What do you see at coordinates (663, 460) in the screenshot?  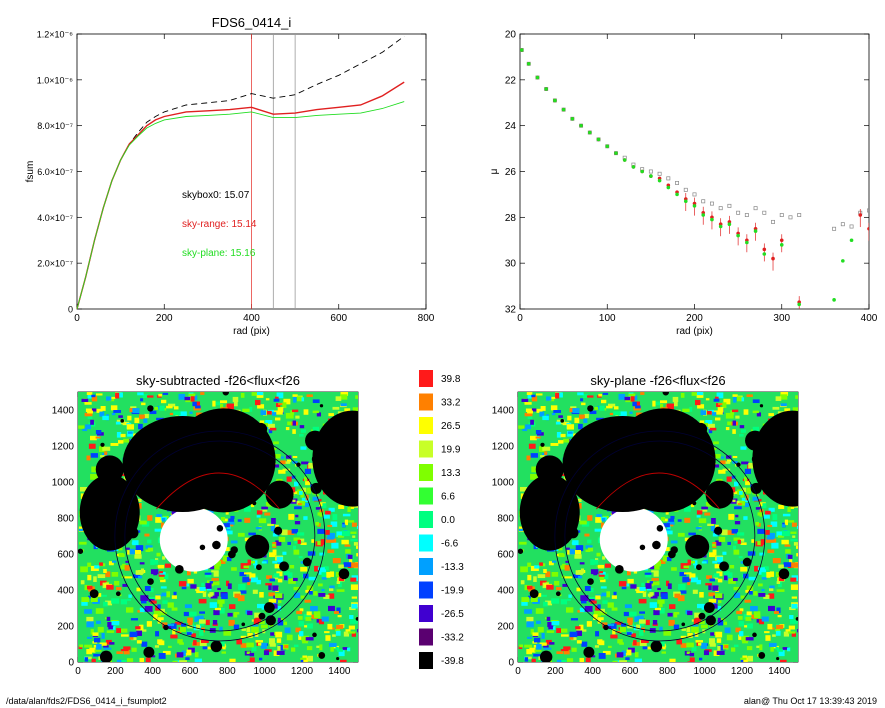 I see `mask-region` at bounding box center [663, 460].